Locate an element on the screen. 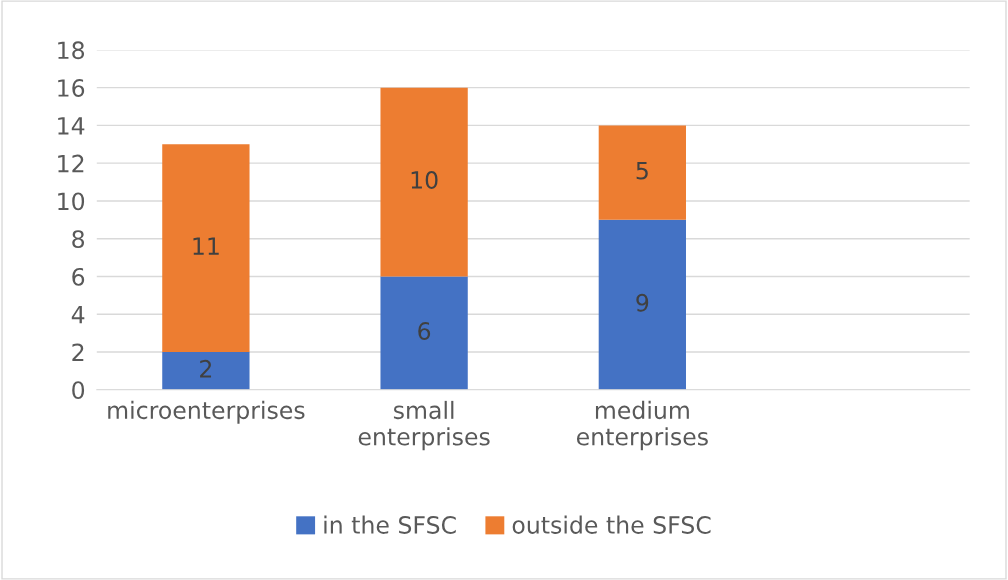 This screenshot has width=1008, height=580. data-label: 10 is located at coordinates (424, 180).